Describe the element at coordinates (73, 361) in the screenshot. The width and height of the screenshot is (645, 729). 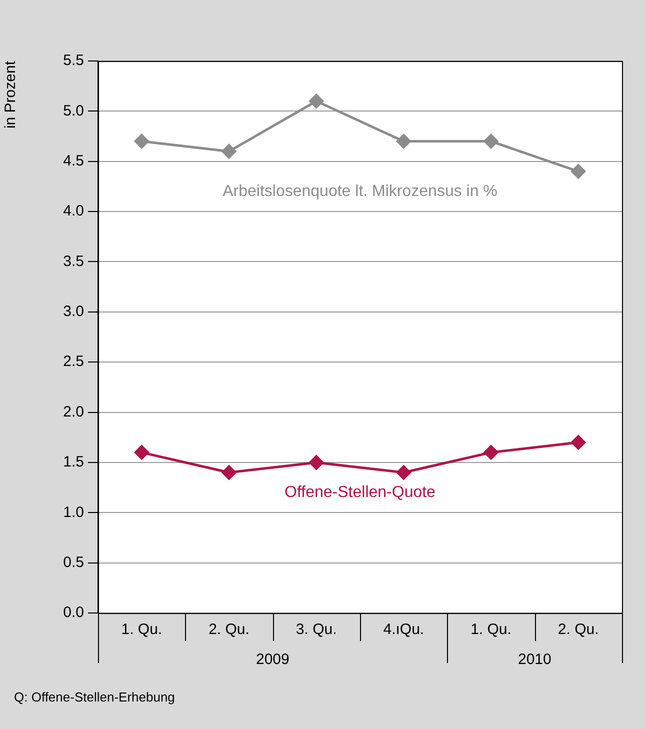
I see `y-tick-label: 2.5` at that location.